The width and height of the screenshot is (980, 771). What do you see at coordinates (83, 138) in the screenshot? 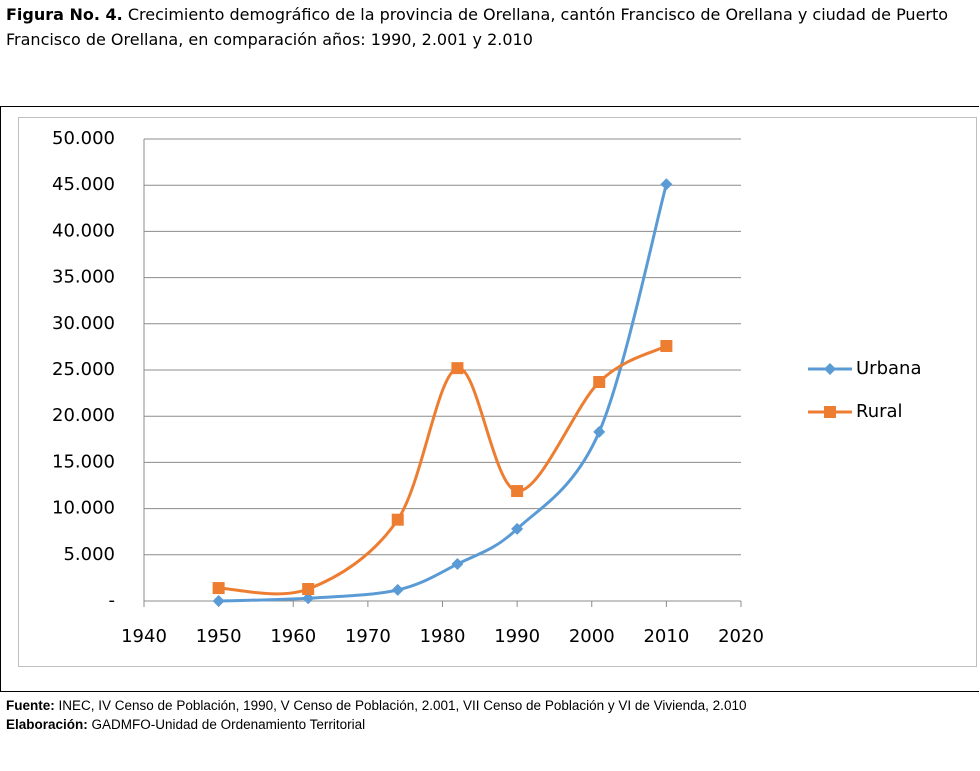
I see `y-tick-label: 50.000` at bounding box center [83, 138].